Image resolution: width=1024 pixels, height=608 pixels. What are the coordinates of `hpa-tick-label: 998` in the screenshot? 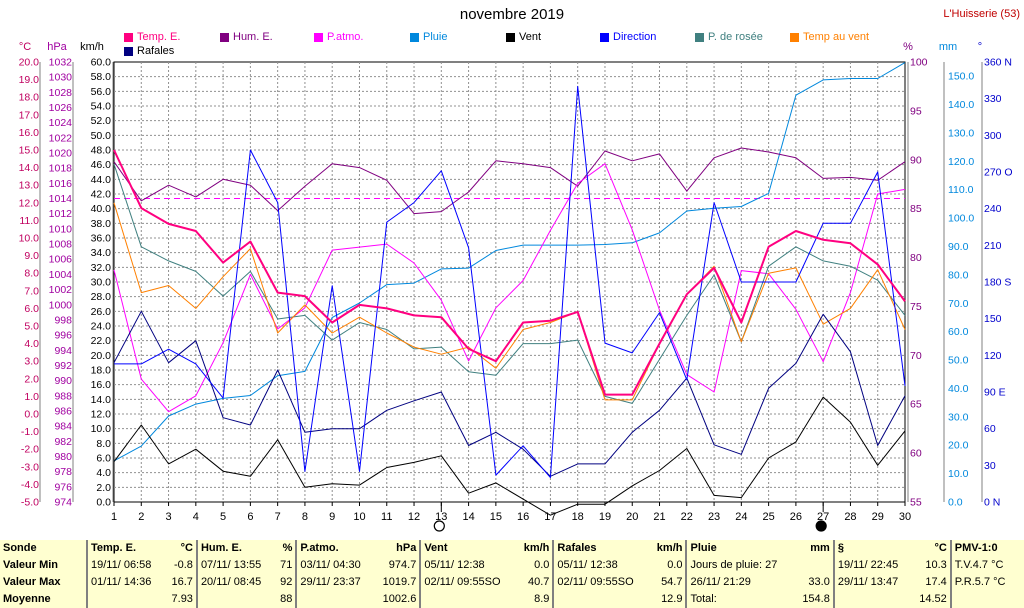 It's located at (63, 320).